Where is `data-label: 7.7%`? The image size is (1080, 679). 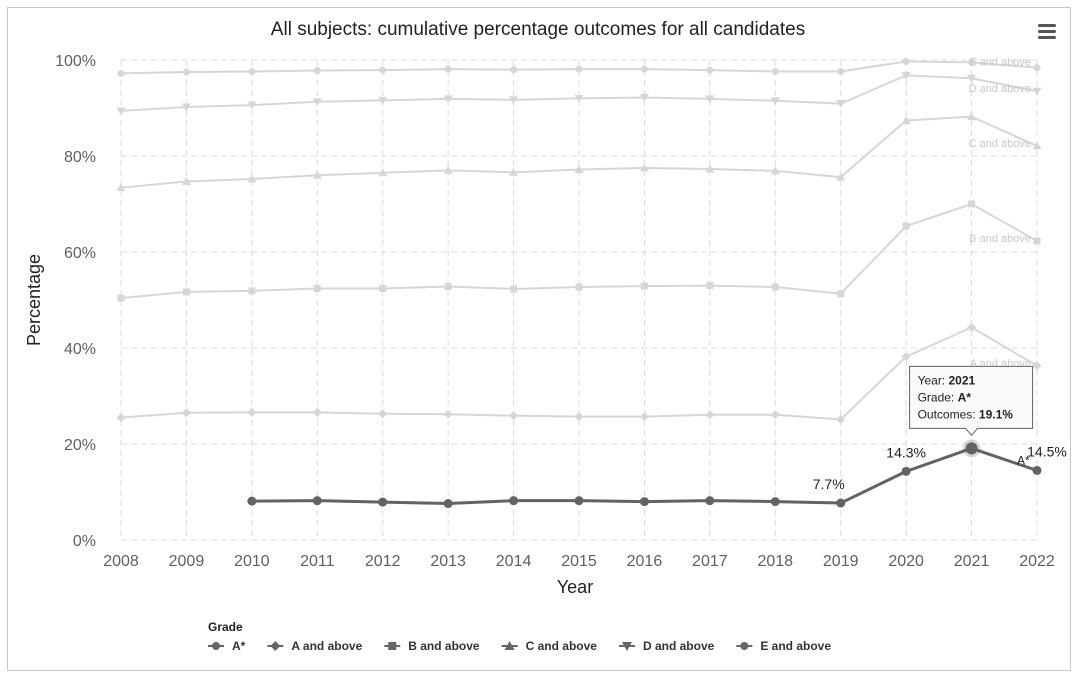
data-label: 7.7% is located at coordinates (829, 484).